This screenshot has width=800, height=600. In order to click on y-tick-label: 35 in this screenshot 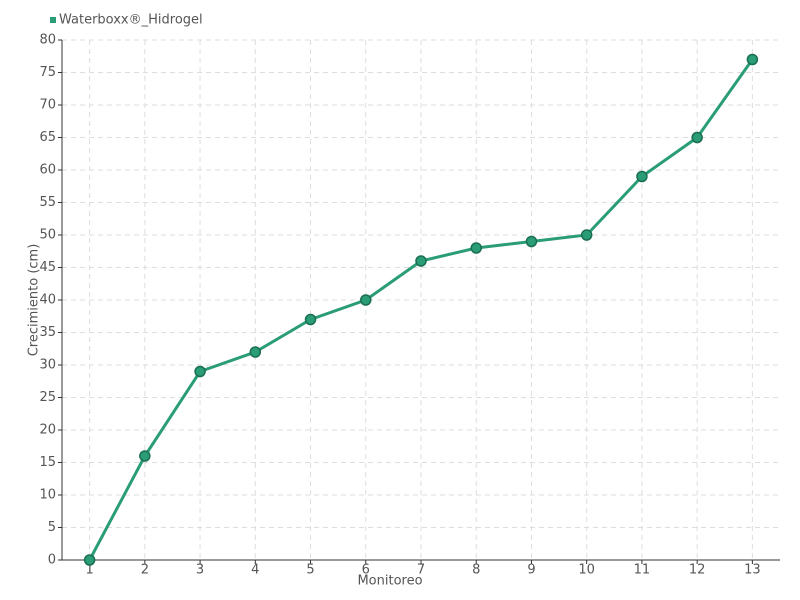, I will do `click(47, 332)`.